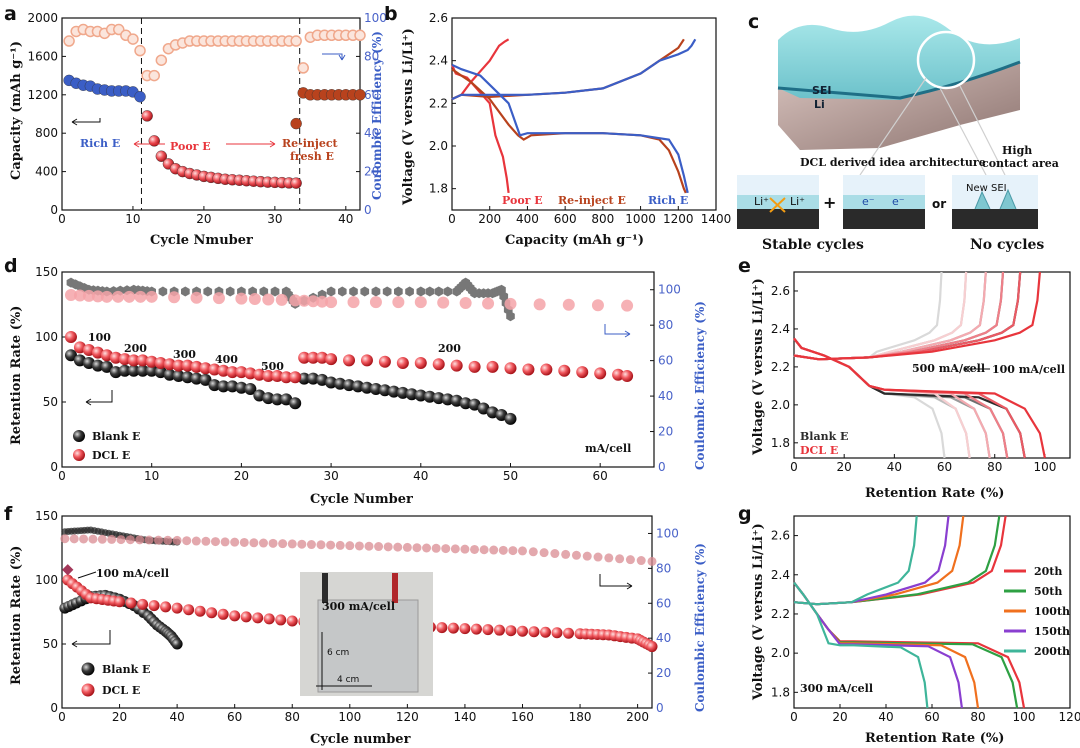  What do you see at coordinates (1020, 163) in the screenshot?
I see `contact-area-label: contact area` at bounding box center [1020, 163].